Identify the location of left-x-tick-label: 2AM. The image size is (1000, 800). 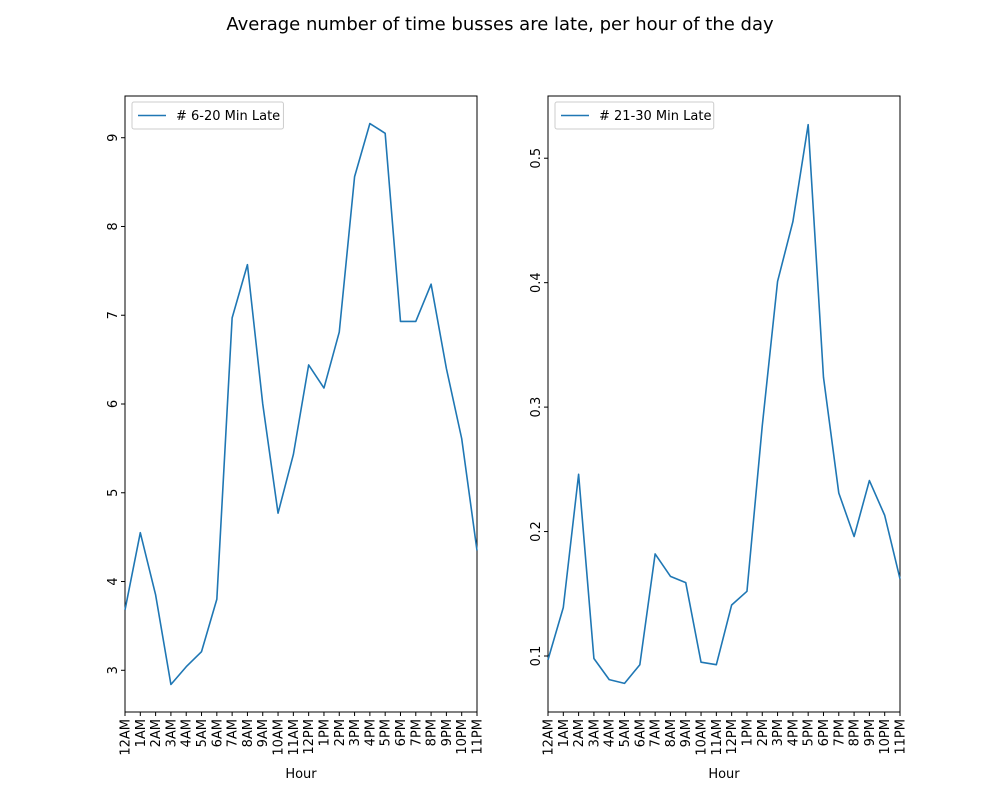
(156, 733).